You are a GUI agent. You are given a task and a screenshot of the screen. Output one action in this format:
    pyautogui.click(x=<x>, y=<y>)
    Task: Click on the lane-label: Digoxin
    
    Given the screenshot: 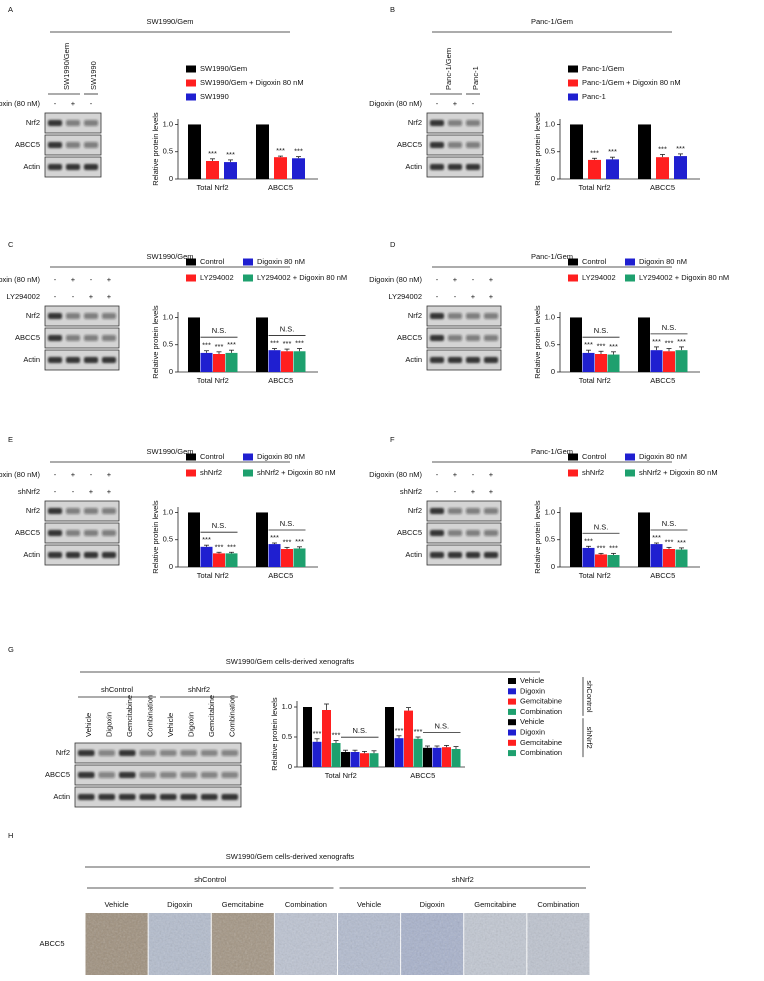 What is the action you would take?
    pyautogui.click(x=109, y=724)
    